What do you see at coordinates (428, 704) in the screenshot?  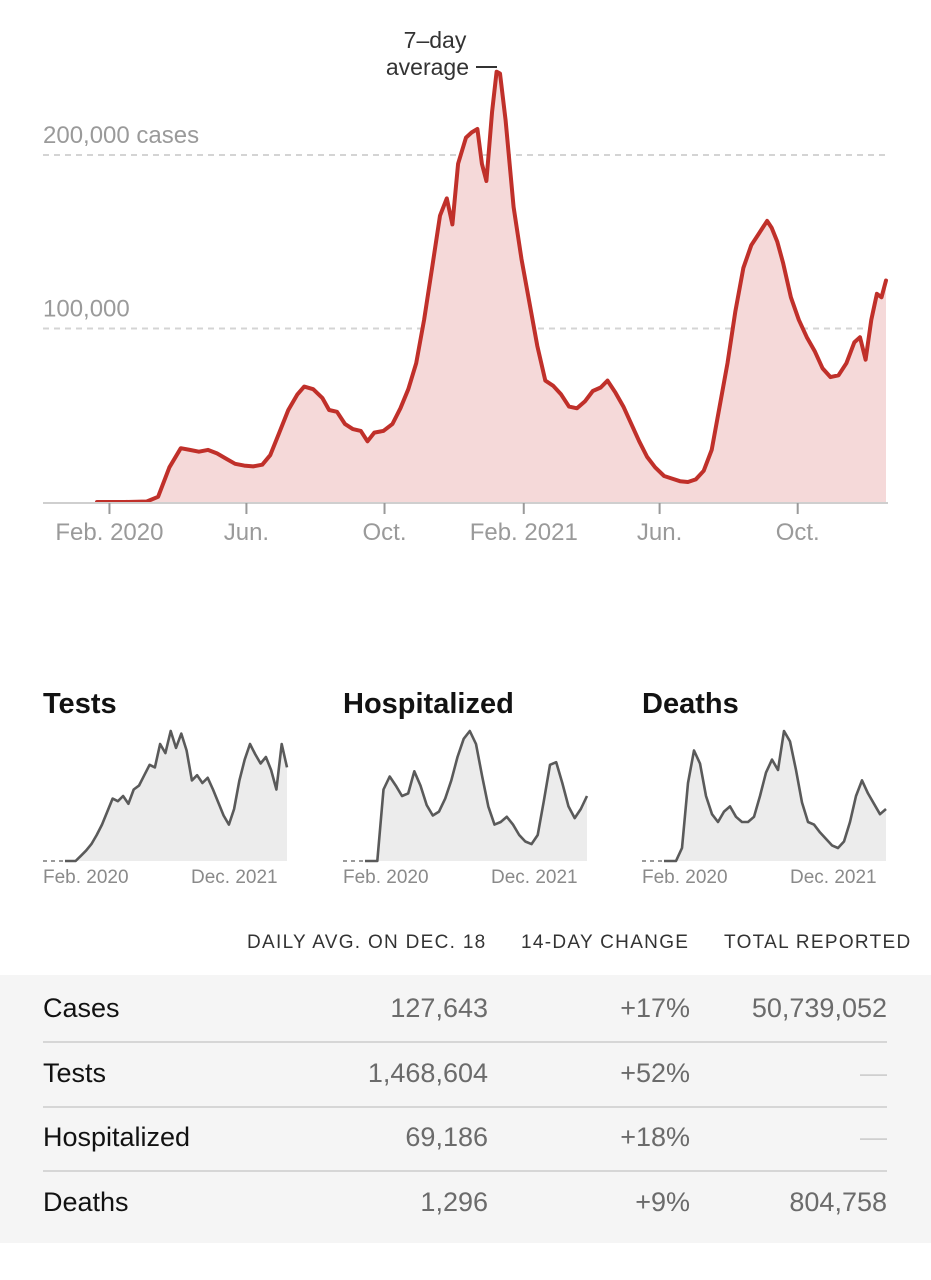 I see `mini-chart-title: Hospitalized` at bounding box center [428, 704].